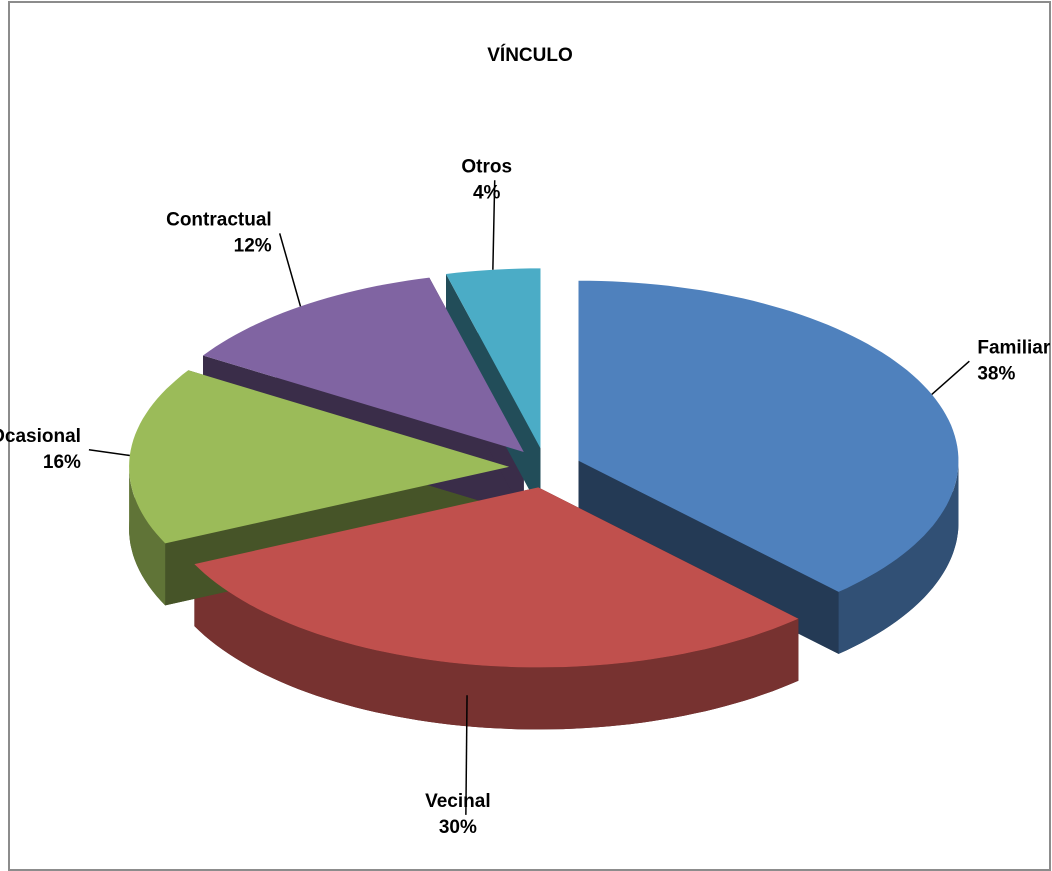  What do you see at coordinates (486, 166) in the screenshot?
I see `data-label-name: Otros` at bounding box center [486, 166].